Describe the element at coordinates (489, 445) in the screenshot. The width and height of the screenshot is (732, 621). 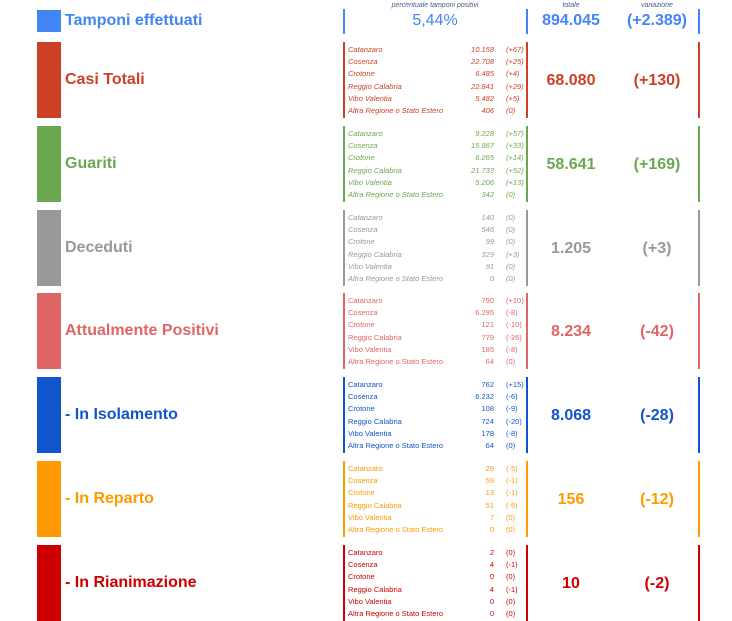
I see `province-value: 64` at that location.